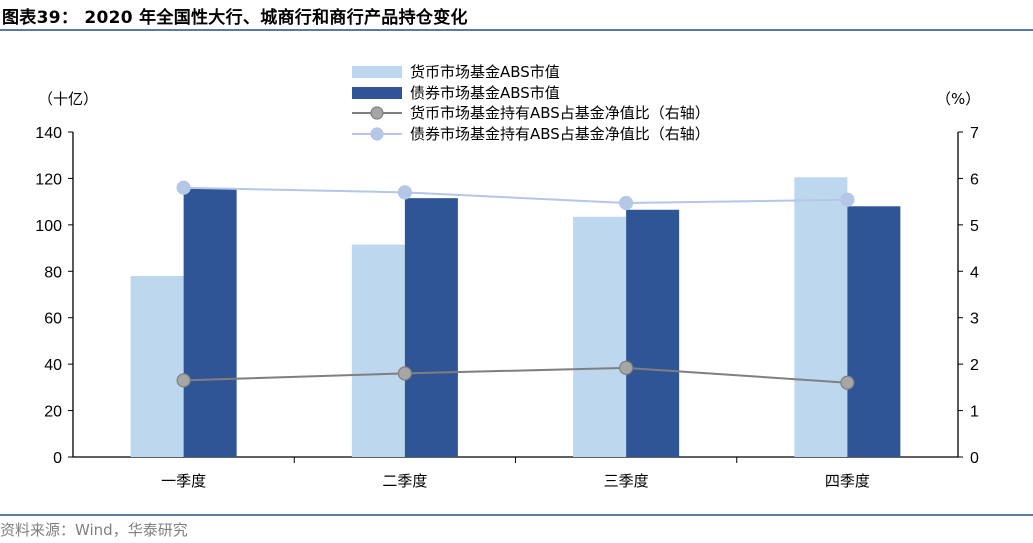 The height and width of the screenshot is (543, 1033). I want to click on right-axis-unit: （%）, so click(958, 99).